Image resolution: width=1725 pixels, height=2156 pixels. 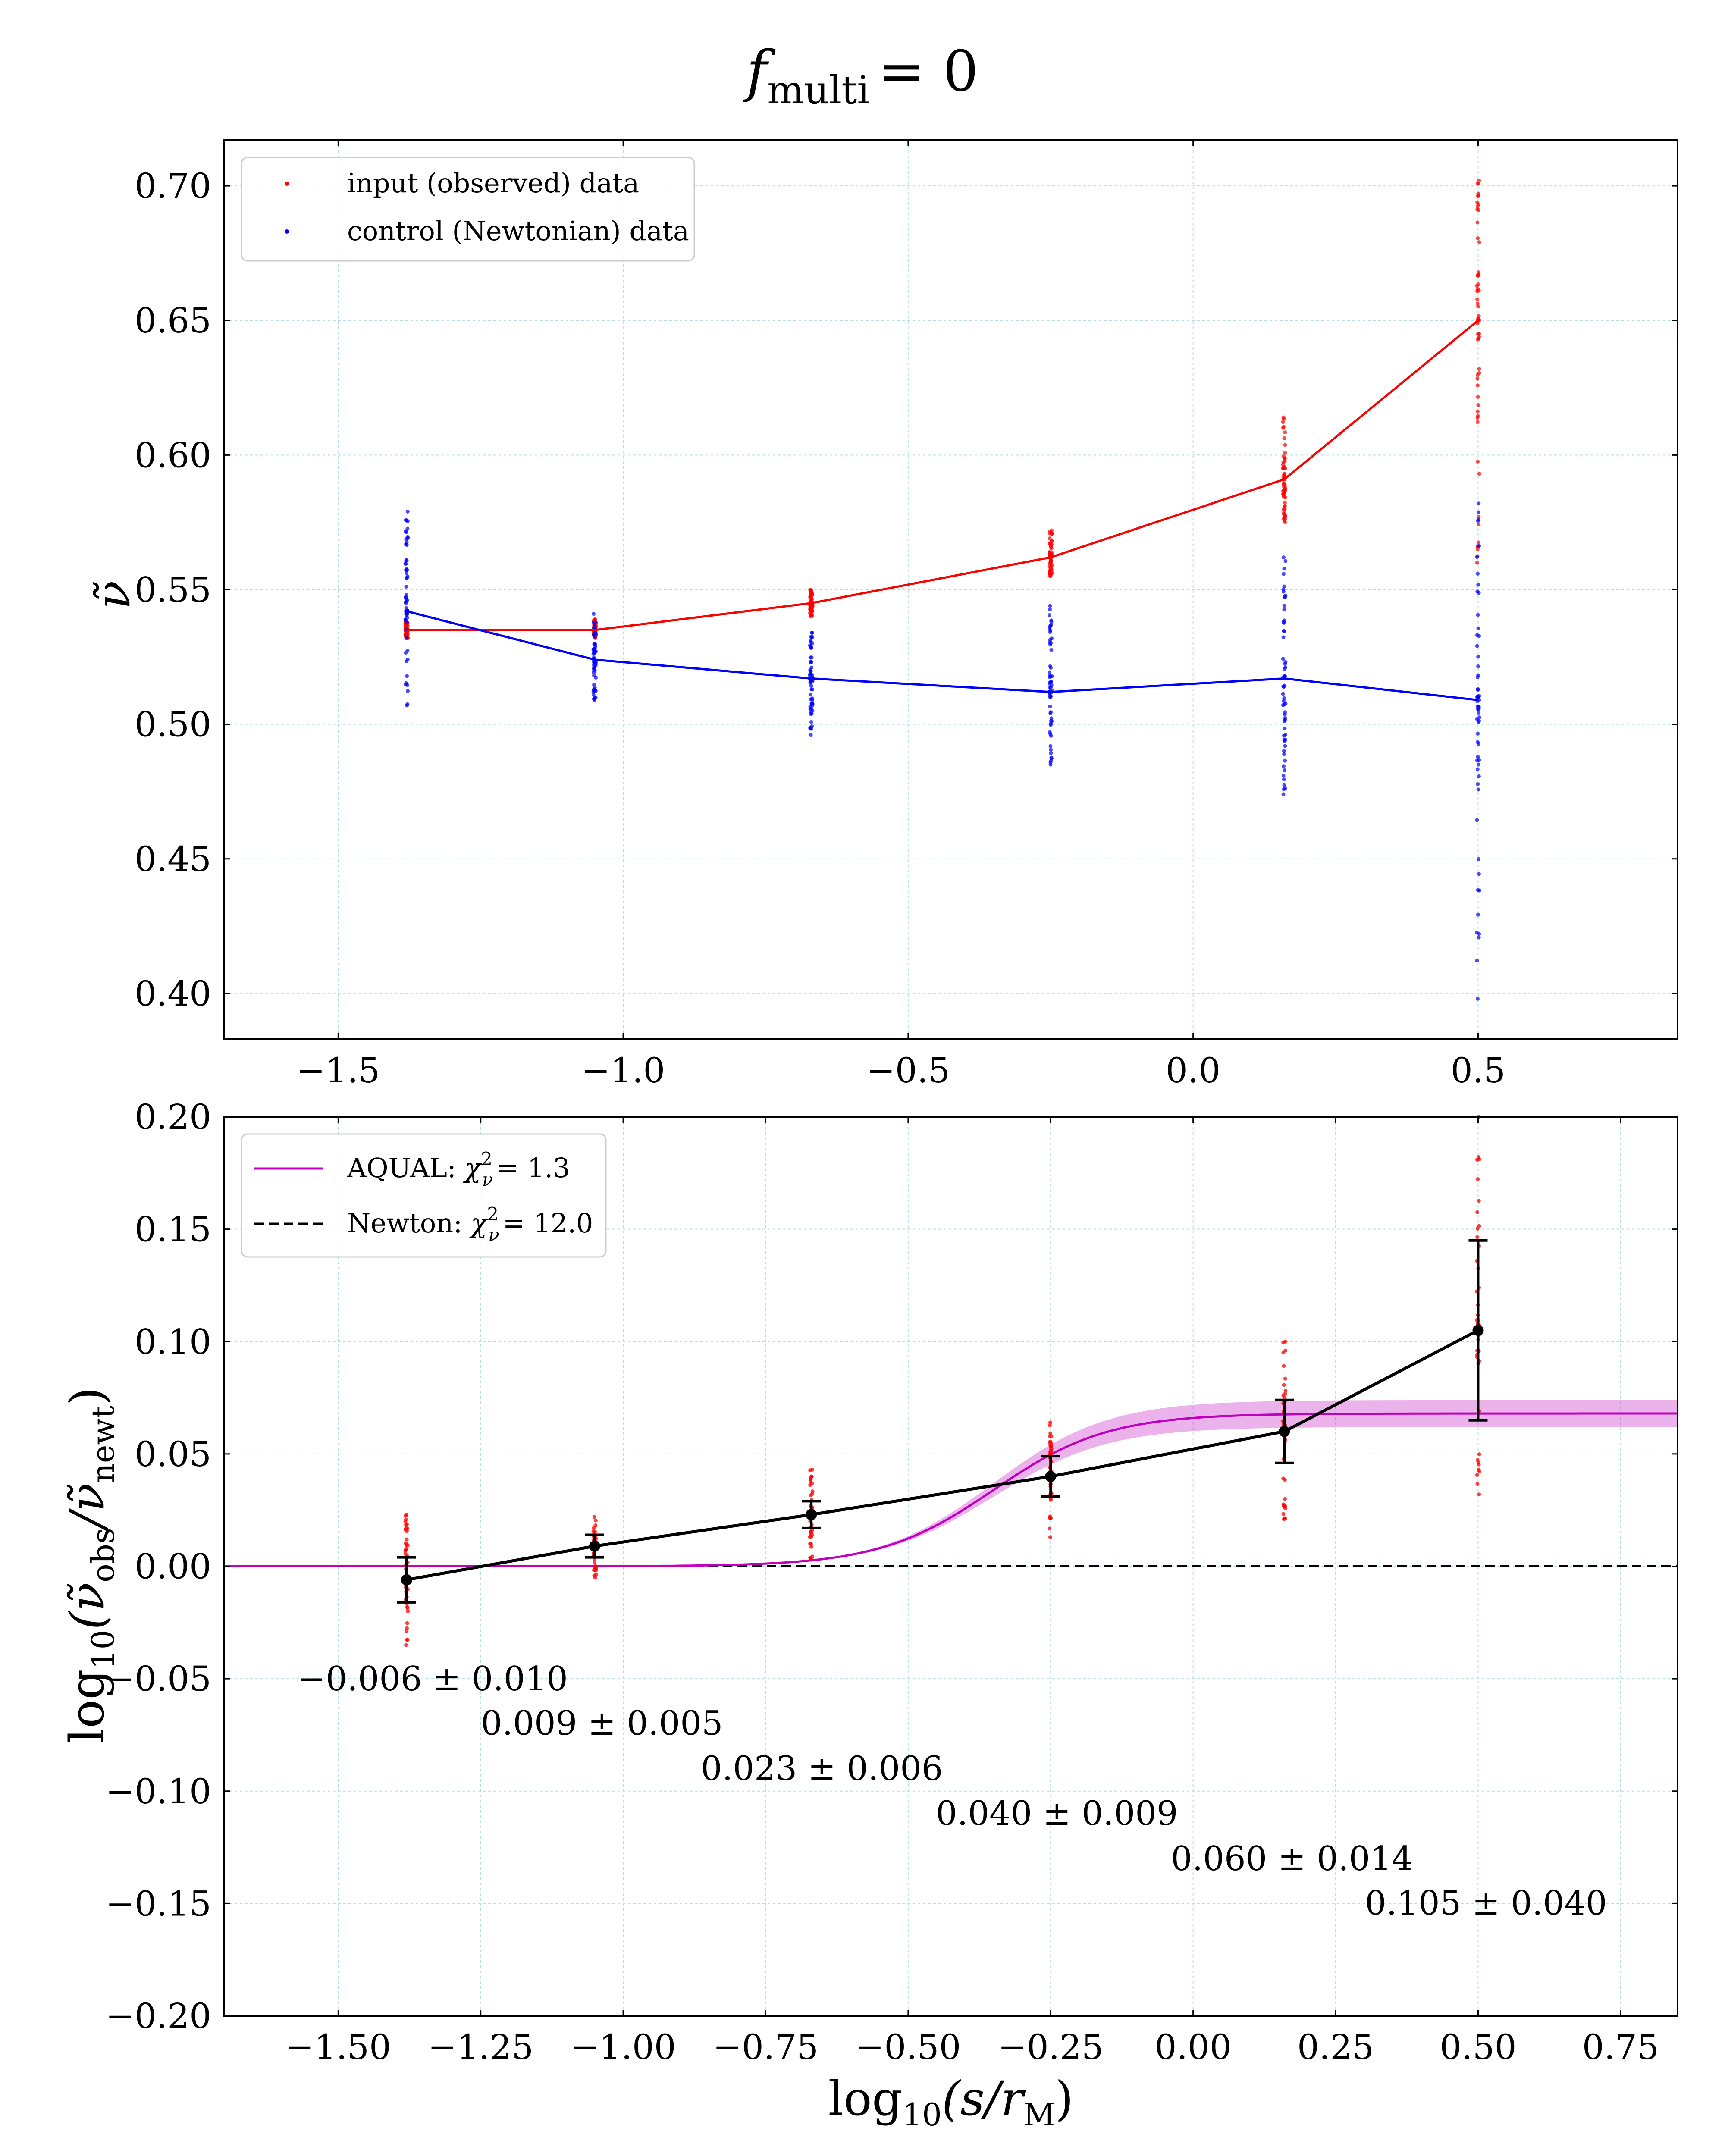 I want to click on bottom-xtick-label: −0.50, so click(x=908, y=2047).